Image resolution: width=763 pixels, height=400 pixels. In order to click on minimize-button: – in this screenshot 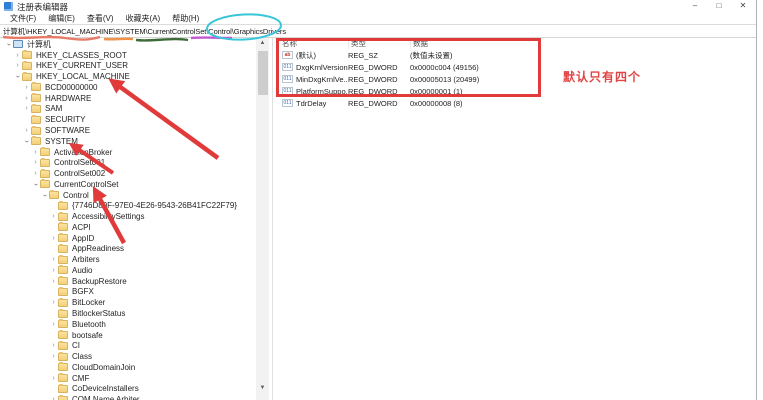, I will do `click(695, 5)`.